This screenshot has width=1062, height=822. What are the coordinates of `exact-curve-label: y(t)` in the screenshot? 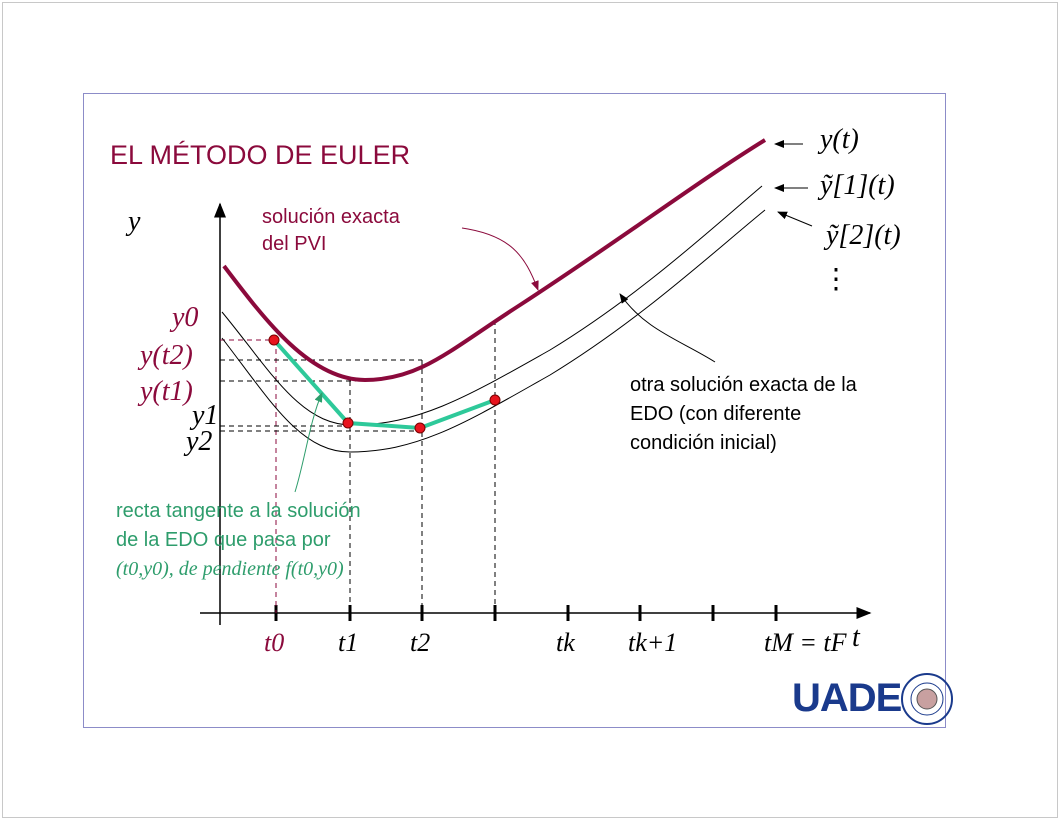 It's located at (839, 139).